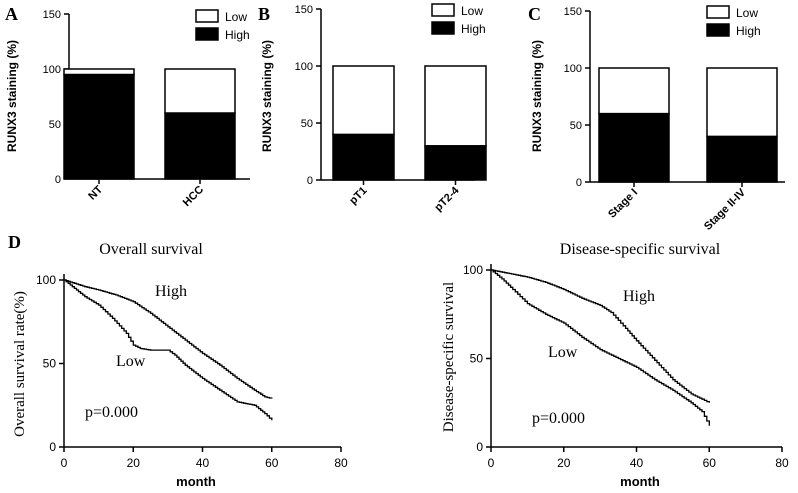  I want to click on bar-panel-A: A 0 50 100 150 RUNX3 staining (%) NT HCC Low High, so click(127, 106).